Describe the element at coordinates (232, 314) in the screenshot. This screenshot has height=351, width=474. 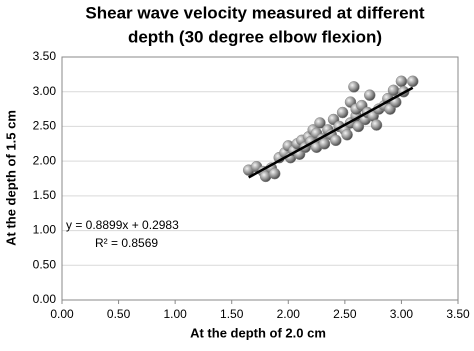
I see `x-tick-label: 1.50` at that location.